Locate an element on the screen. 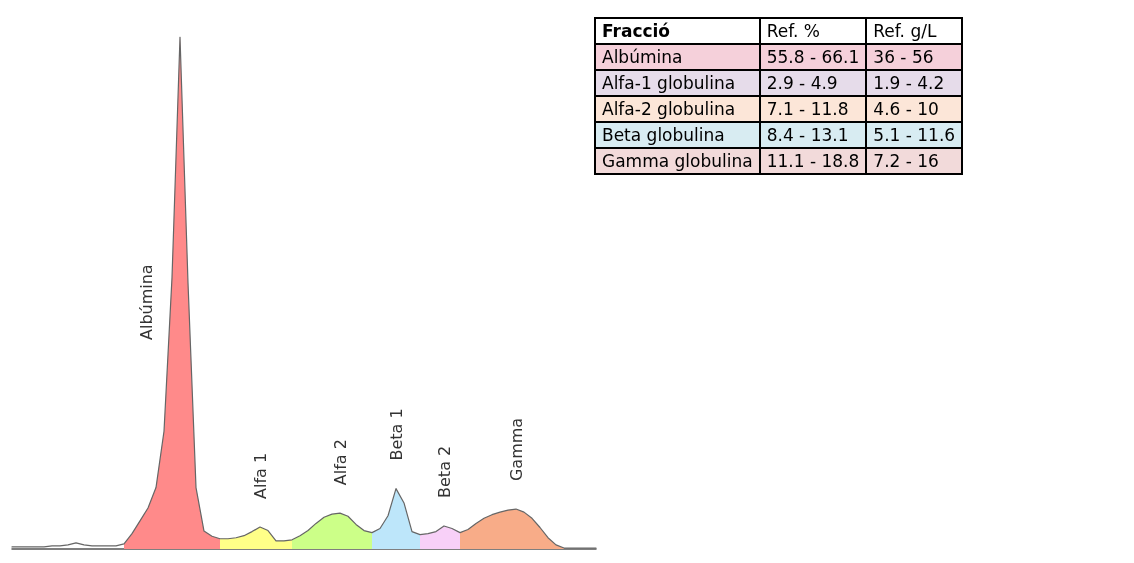  text: Alfa 2 is located at coordinates (340, 462).